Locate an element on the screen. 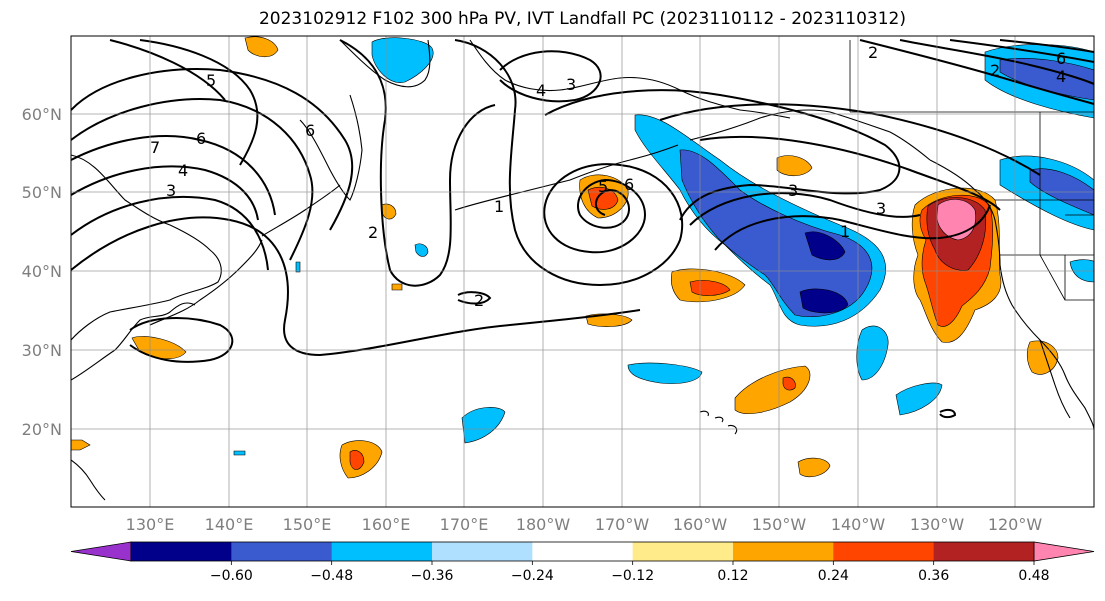 The image size is (1105, 601). lon-label: 150°E is located at coordinates (307, 524).